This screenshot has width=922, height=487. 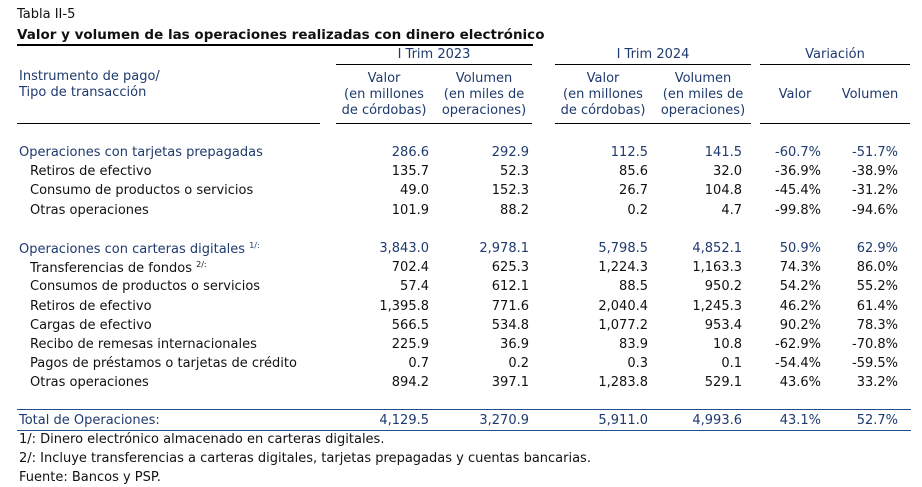 I want to click on group-row-0-label: Operaciones con tarjetas prepagadas, so click(x=141, y=152).